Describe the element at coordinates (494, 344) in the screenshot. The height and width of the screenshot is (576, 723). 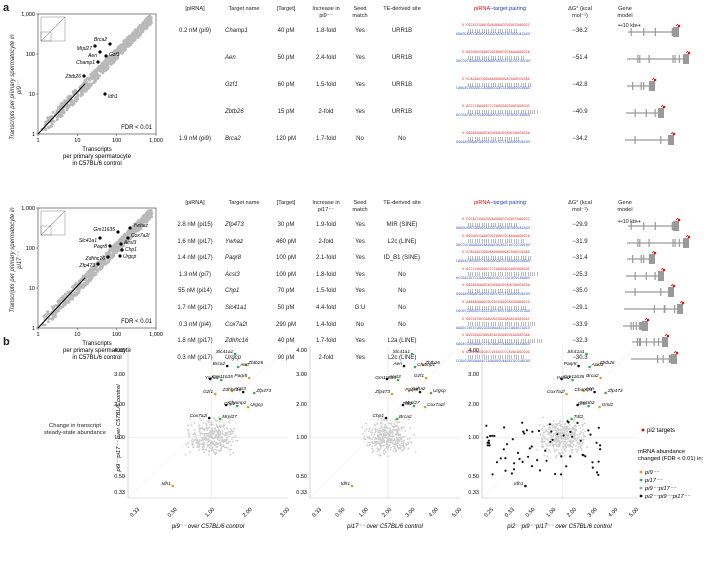
I see `target-sequence: GAGACGUUAAAUCCCUCGAACUAAAAGCAAAUAG5'` at that location.